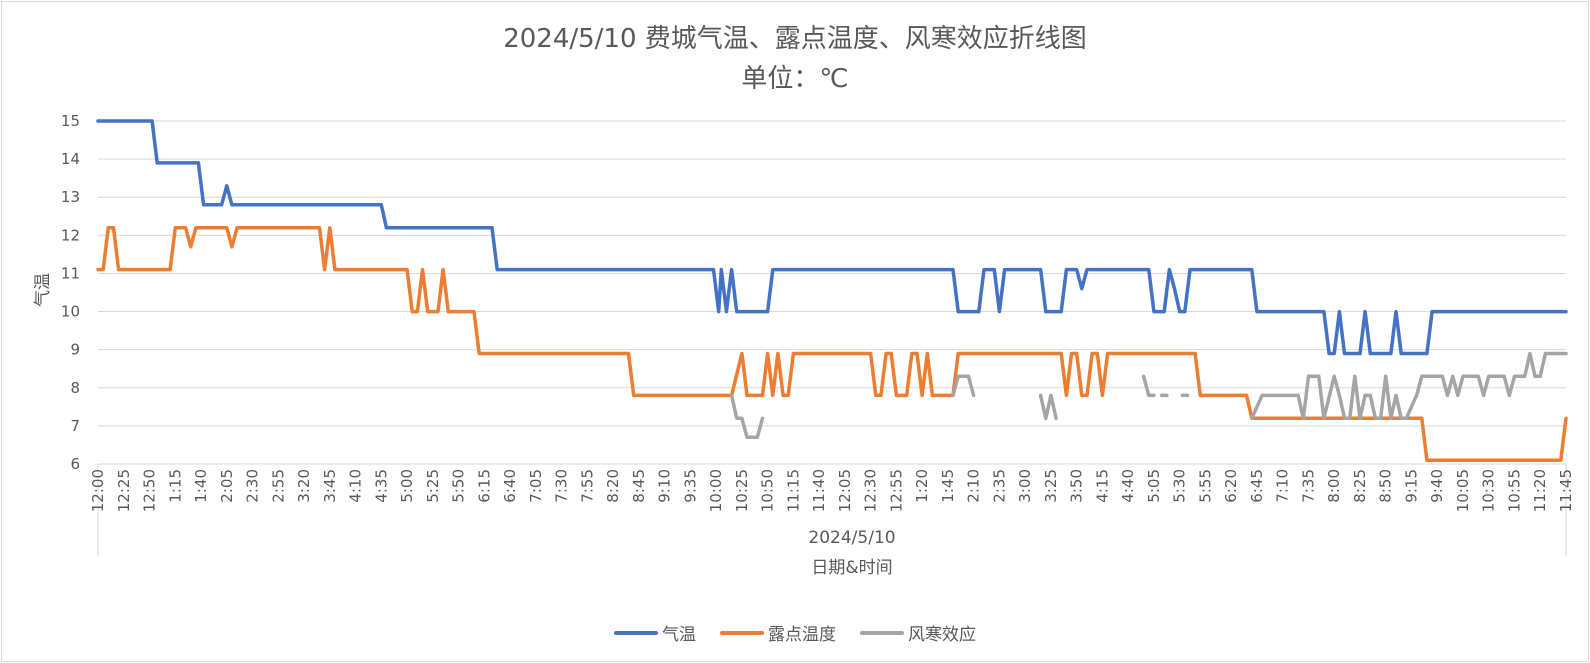 The width and height of the screenshot is (1590, 663). Describe the element at coordinates (1308, 486) in the screenshot. I see `x-tick-label: 7:35` at that location.